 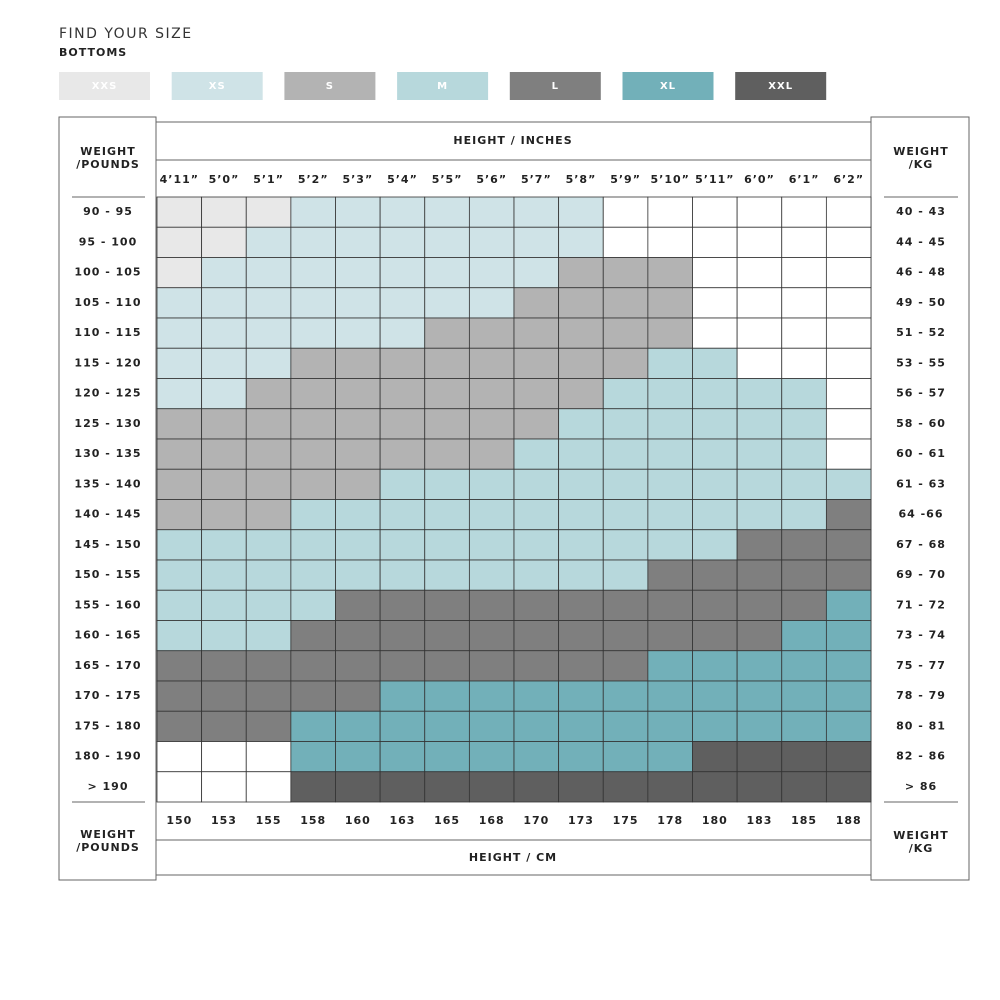 I want to click on weight-pound-label: 180 - 190, so click(x=107, y=756).